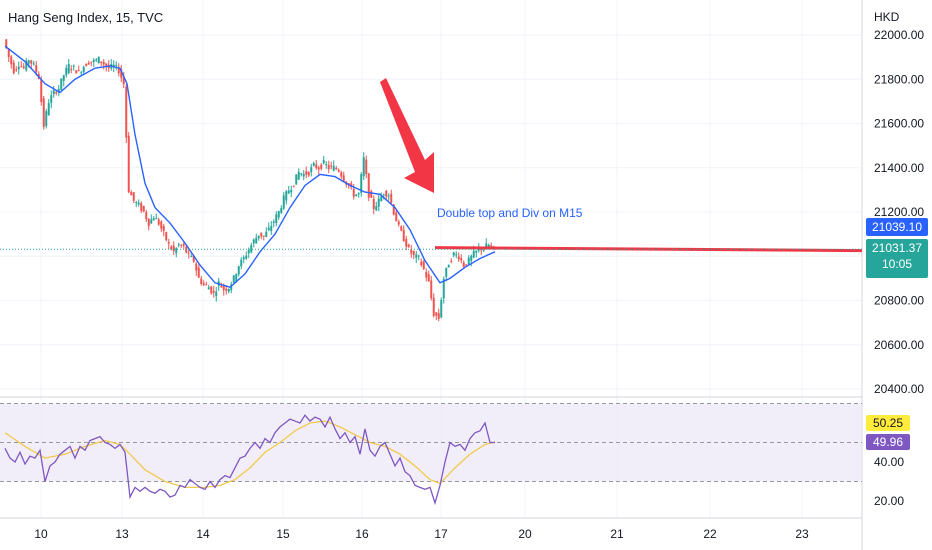 The width and height of the screenshot is (932, 550). Describe the element at coordinates (41, 534) in the screenshot. I see `time-axis-label: 10` at that location.